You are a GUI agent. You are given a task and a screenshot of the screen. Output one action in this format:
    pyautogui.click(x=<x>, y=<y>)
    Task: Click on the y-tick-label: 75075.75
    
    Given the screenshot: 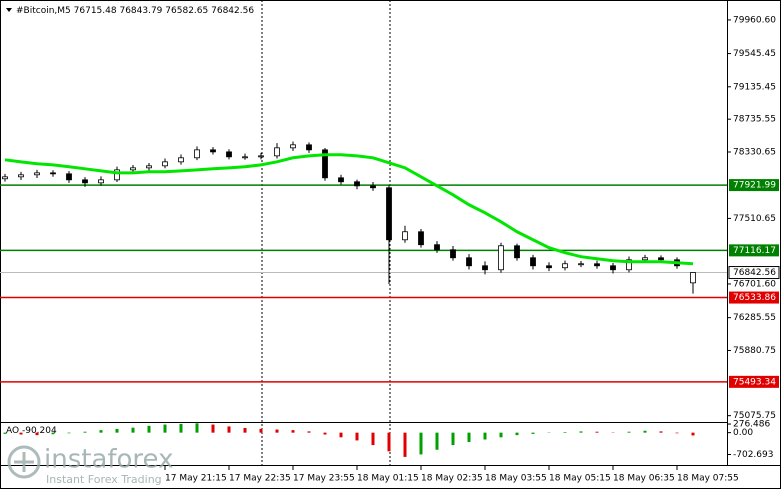 What is the action you would take?
    pyautogui.click(x=754, y=416)
    